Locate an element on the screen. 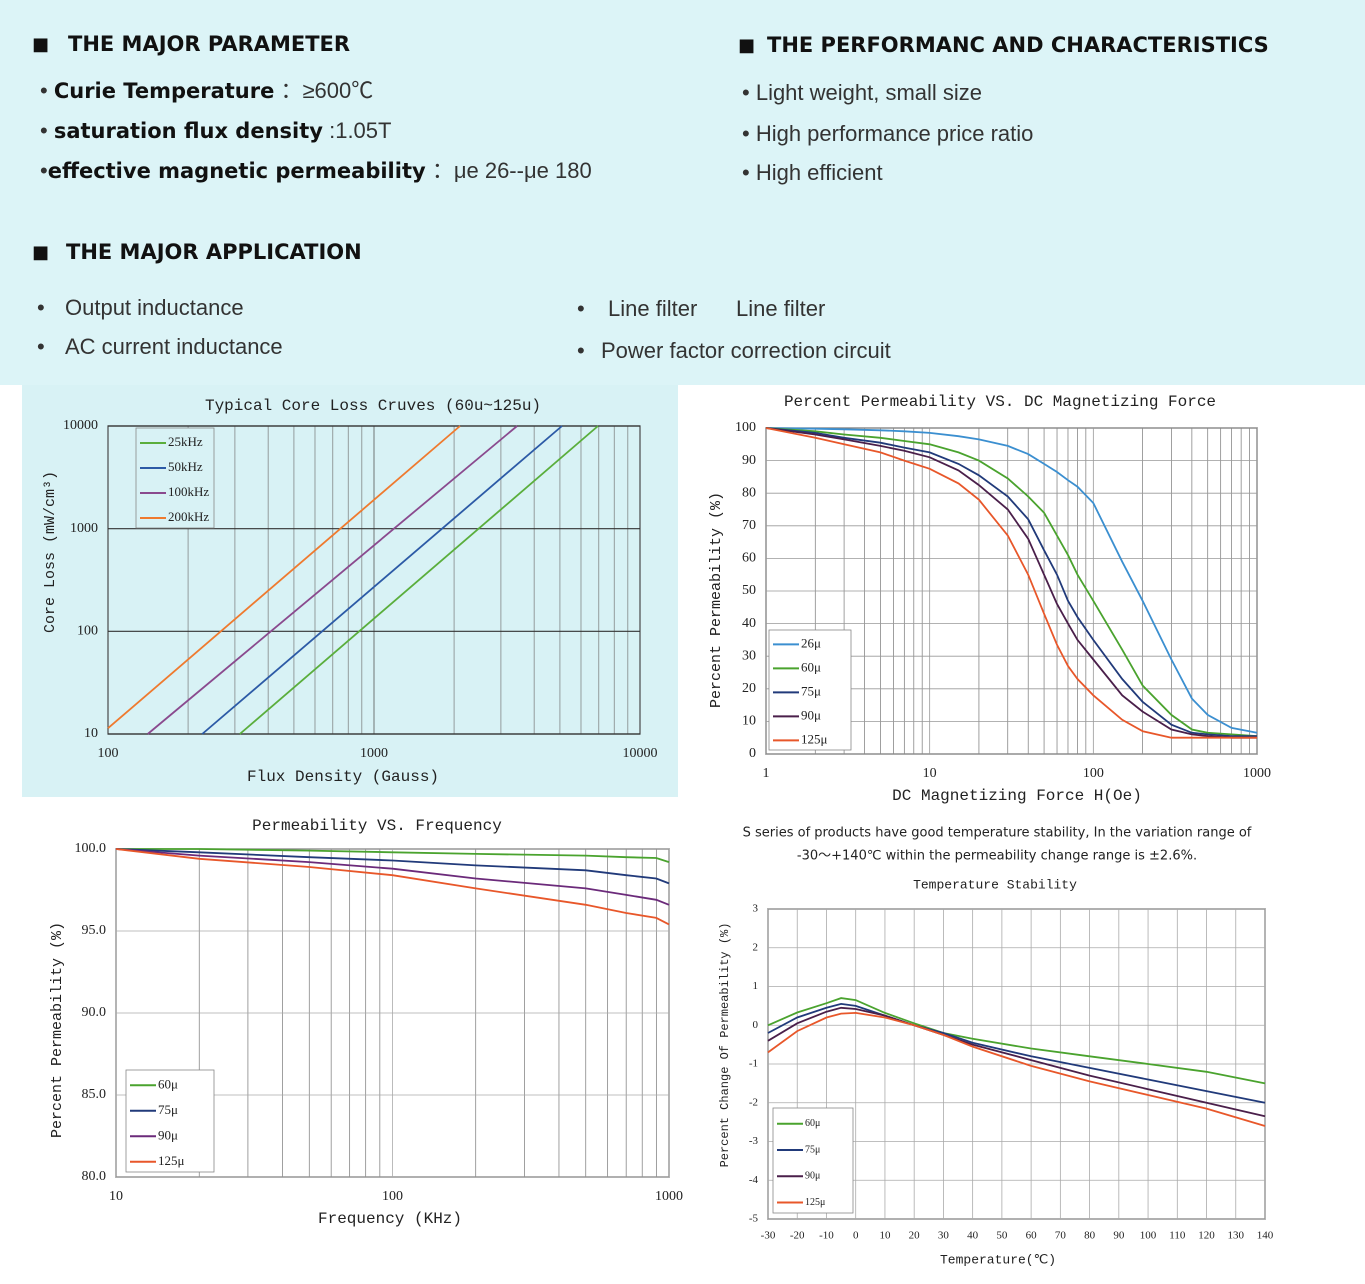  x-tick-label: 70 is located at coordinates (1061, 1236).